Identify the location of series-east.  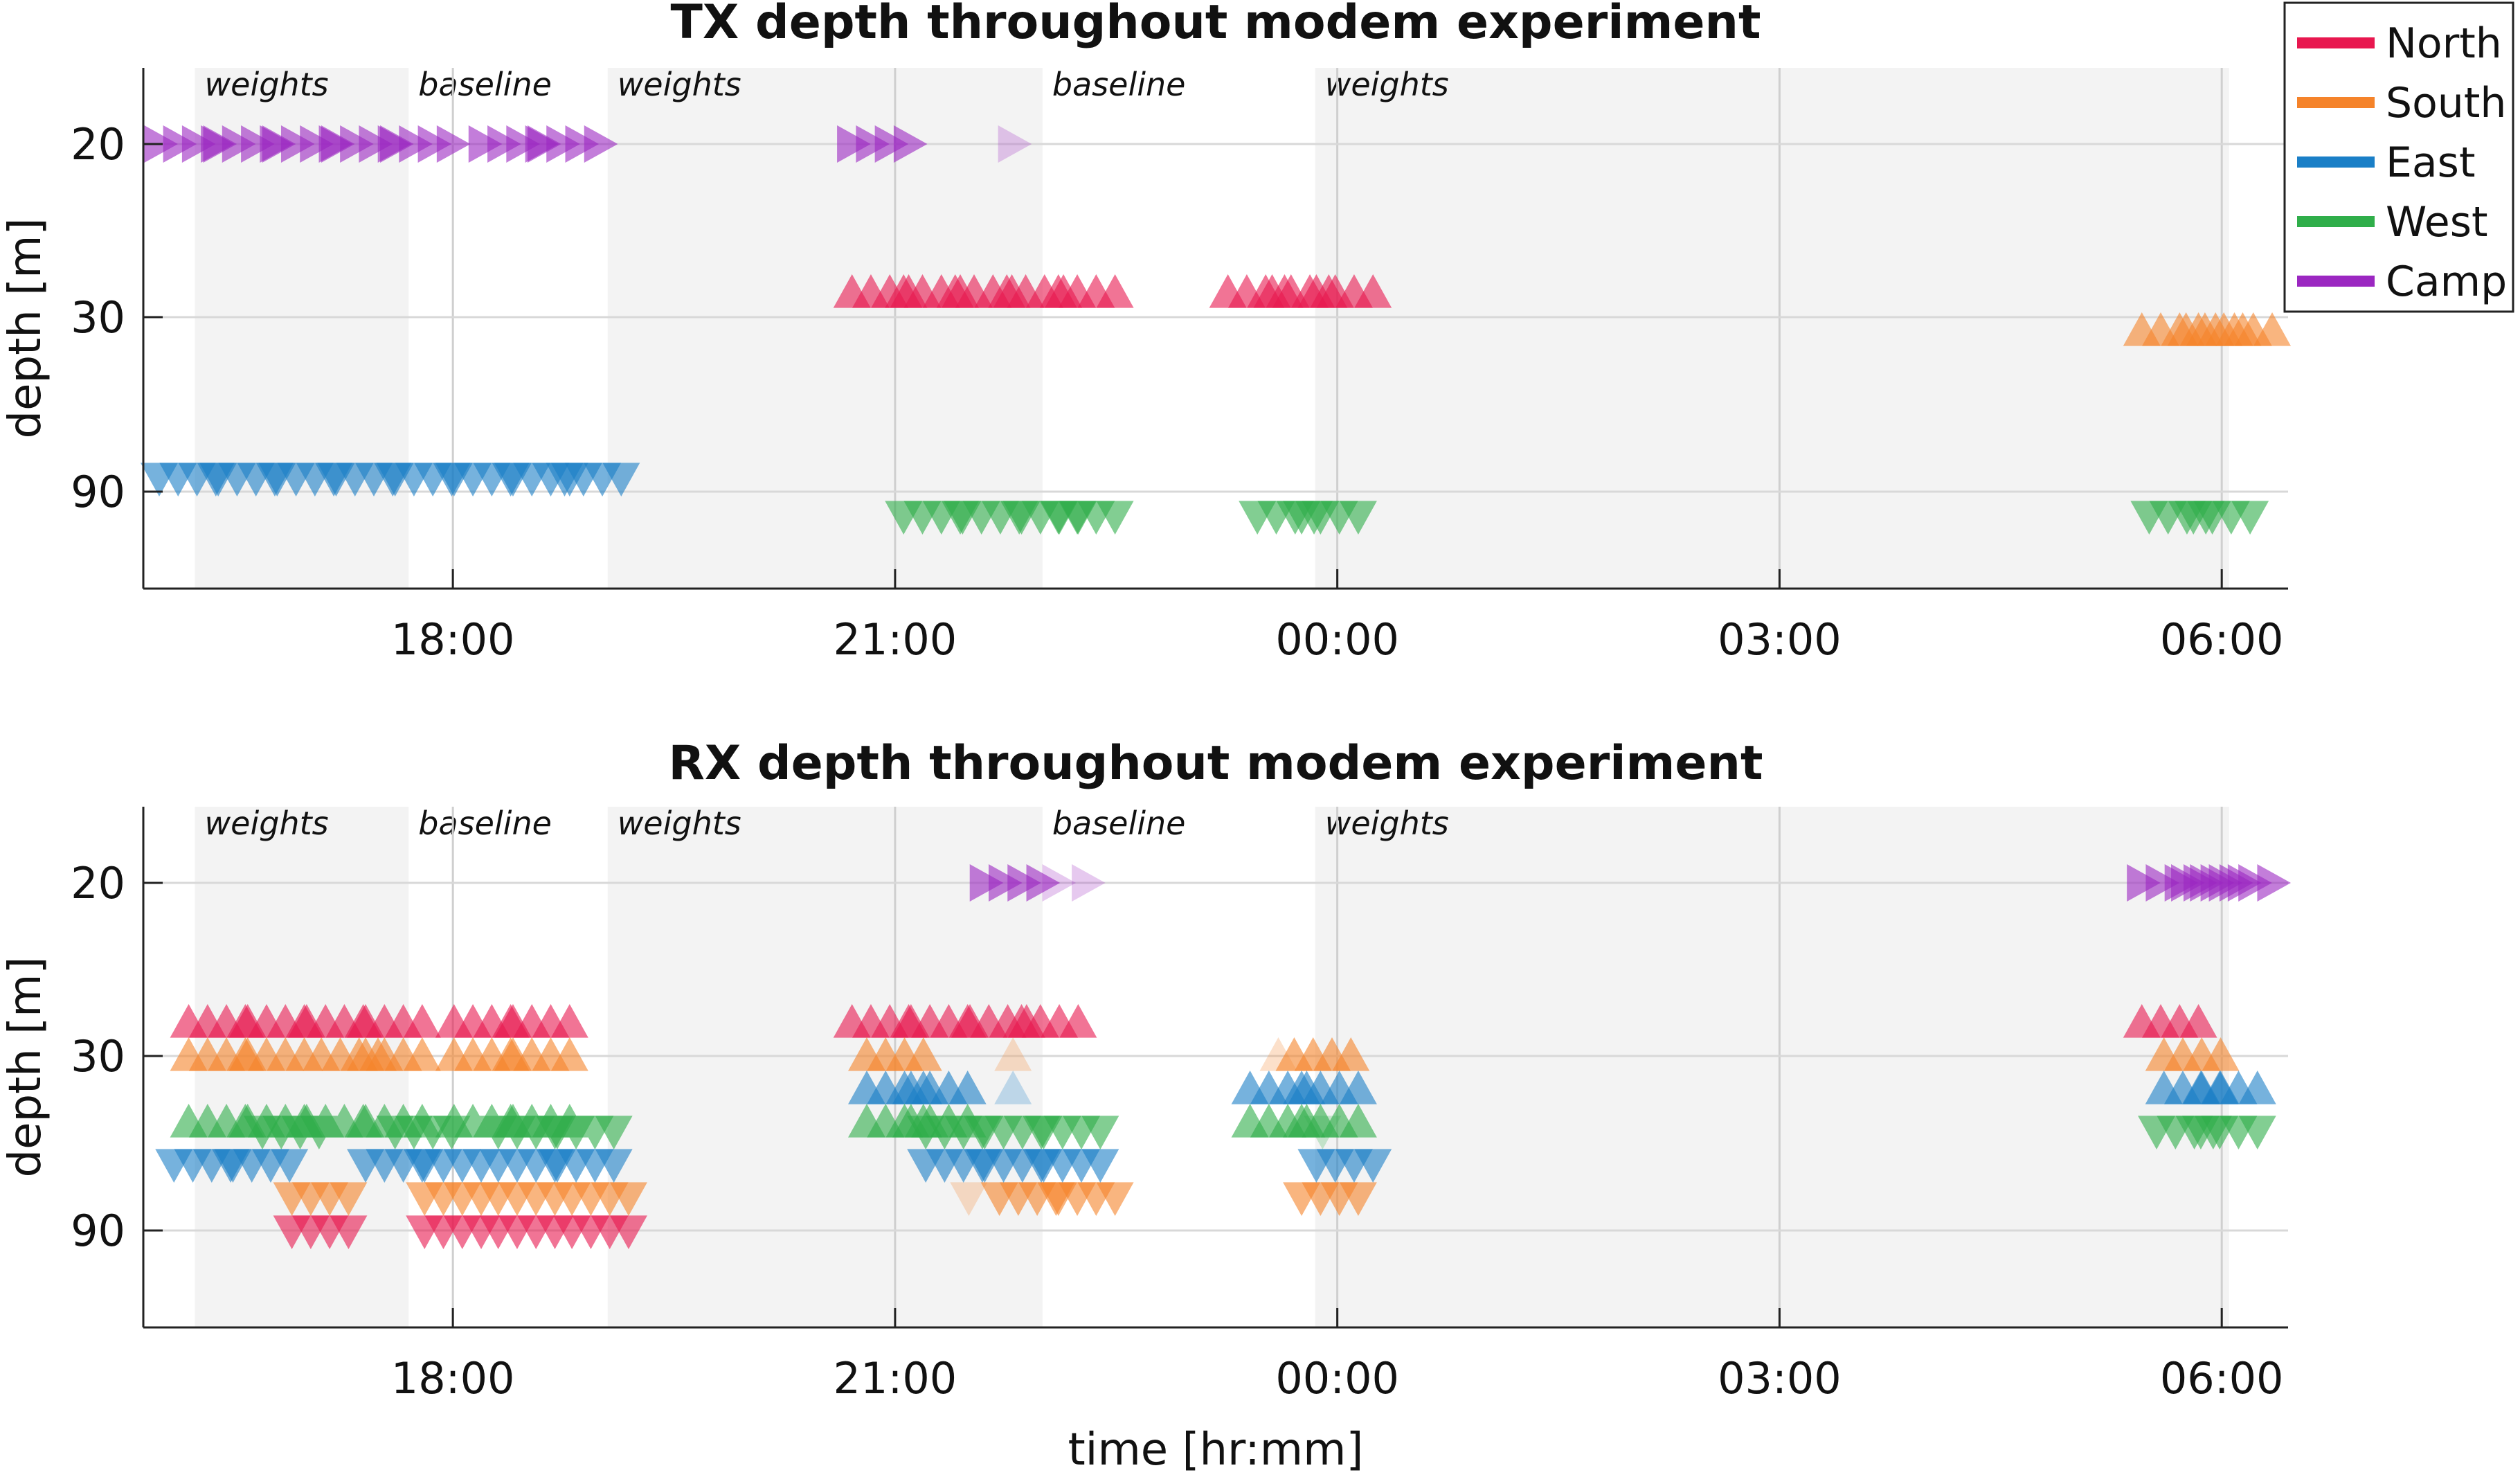
(1215, 1127).